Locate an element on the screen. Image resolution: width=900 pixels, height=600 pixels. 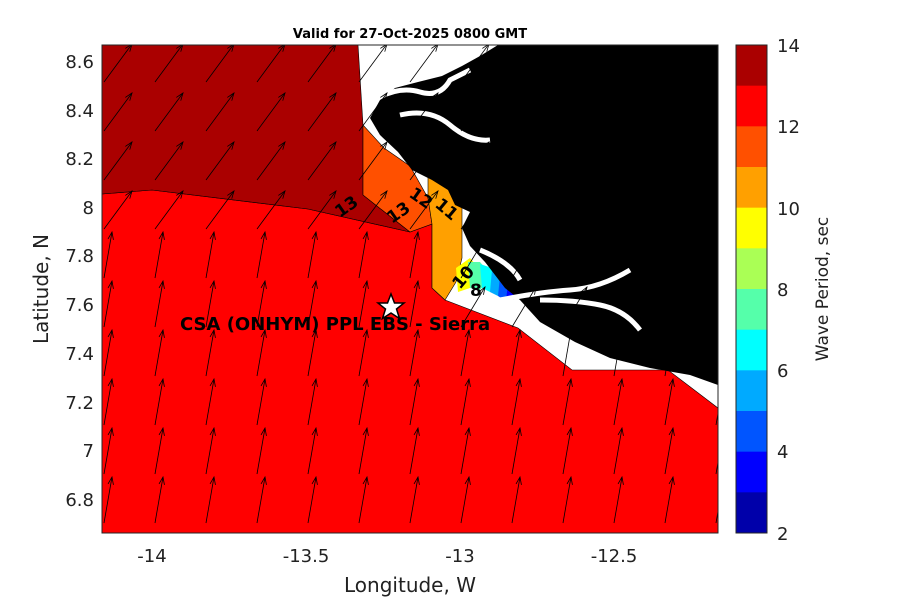
y-tick: 7.6 is located at coordinates (79, 305).